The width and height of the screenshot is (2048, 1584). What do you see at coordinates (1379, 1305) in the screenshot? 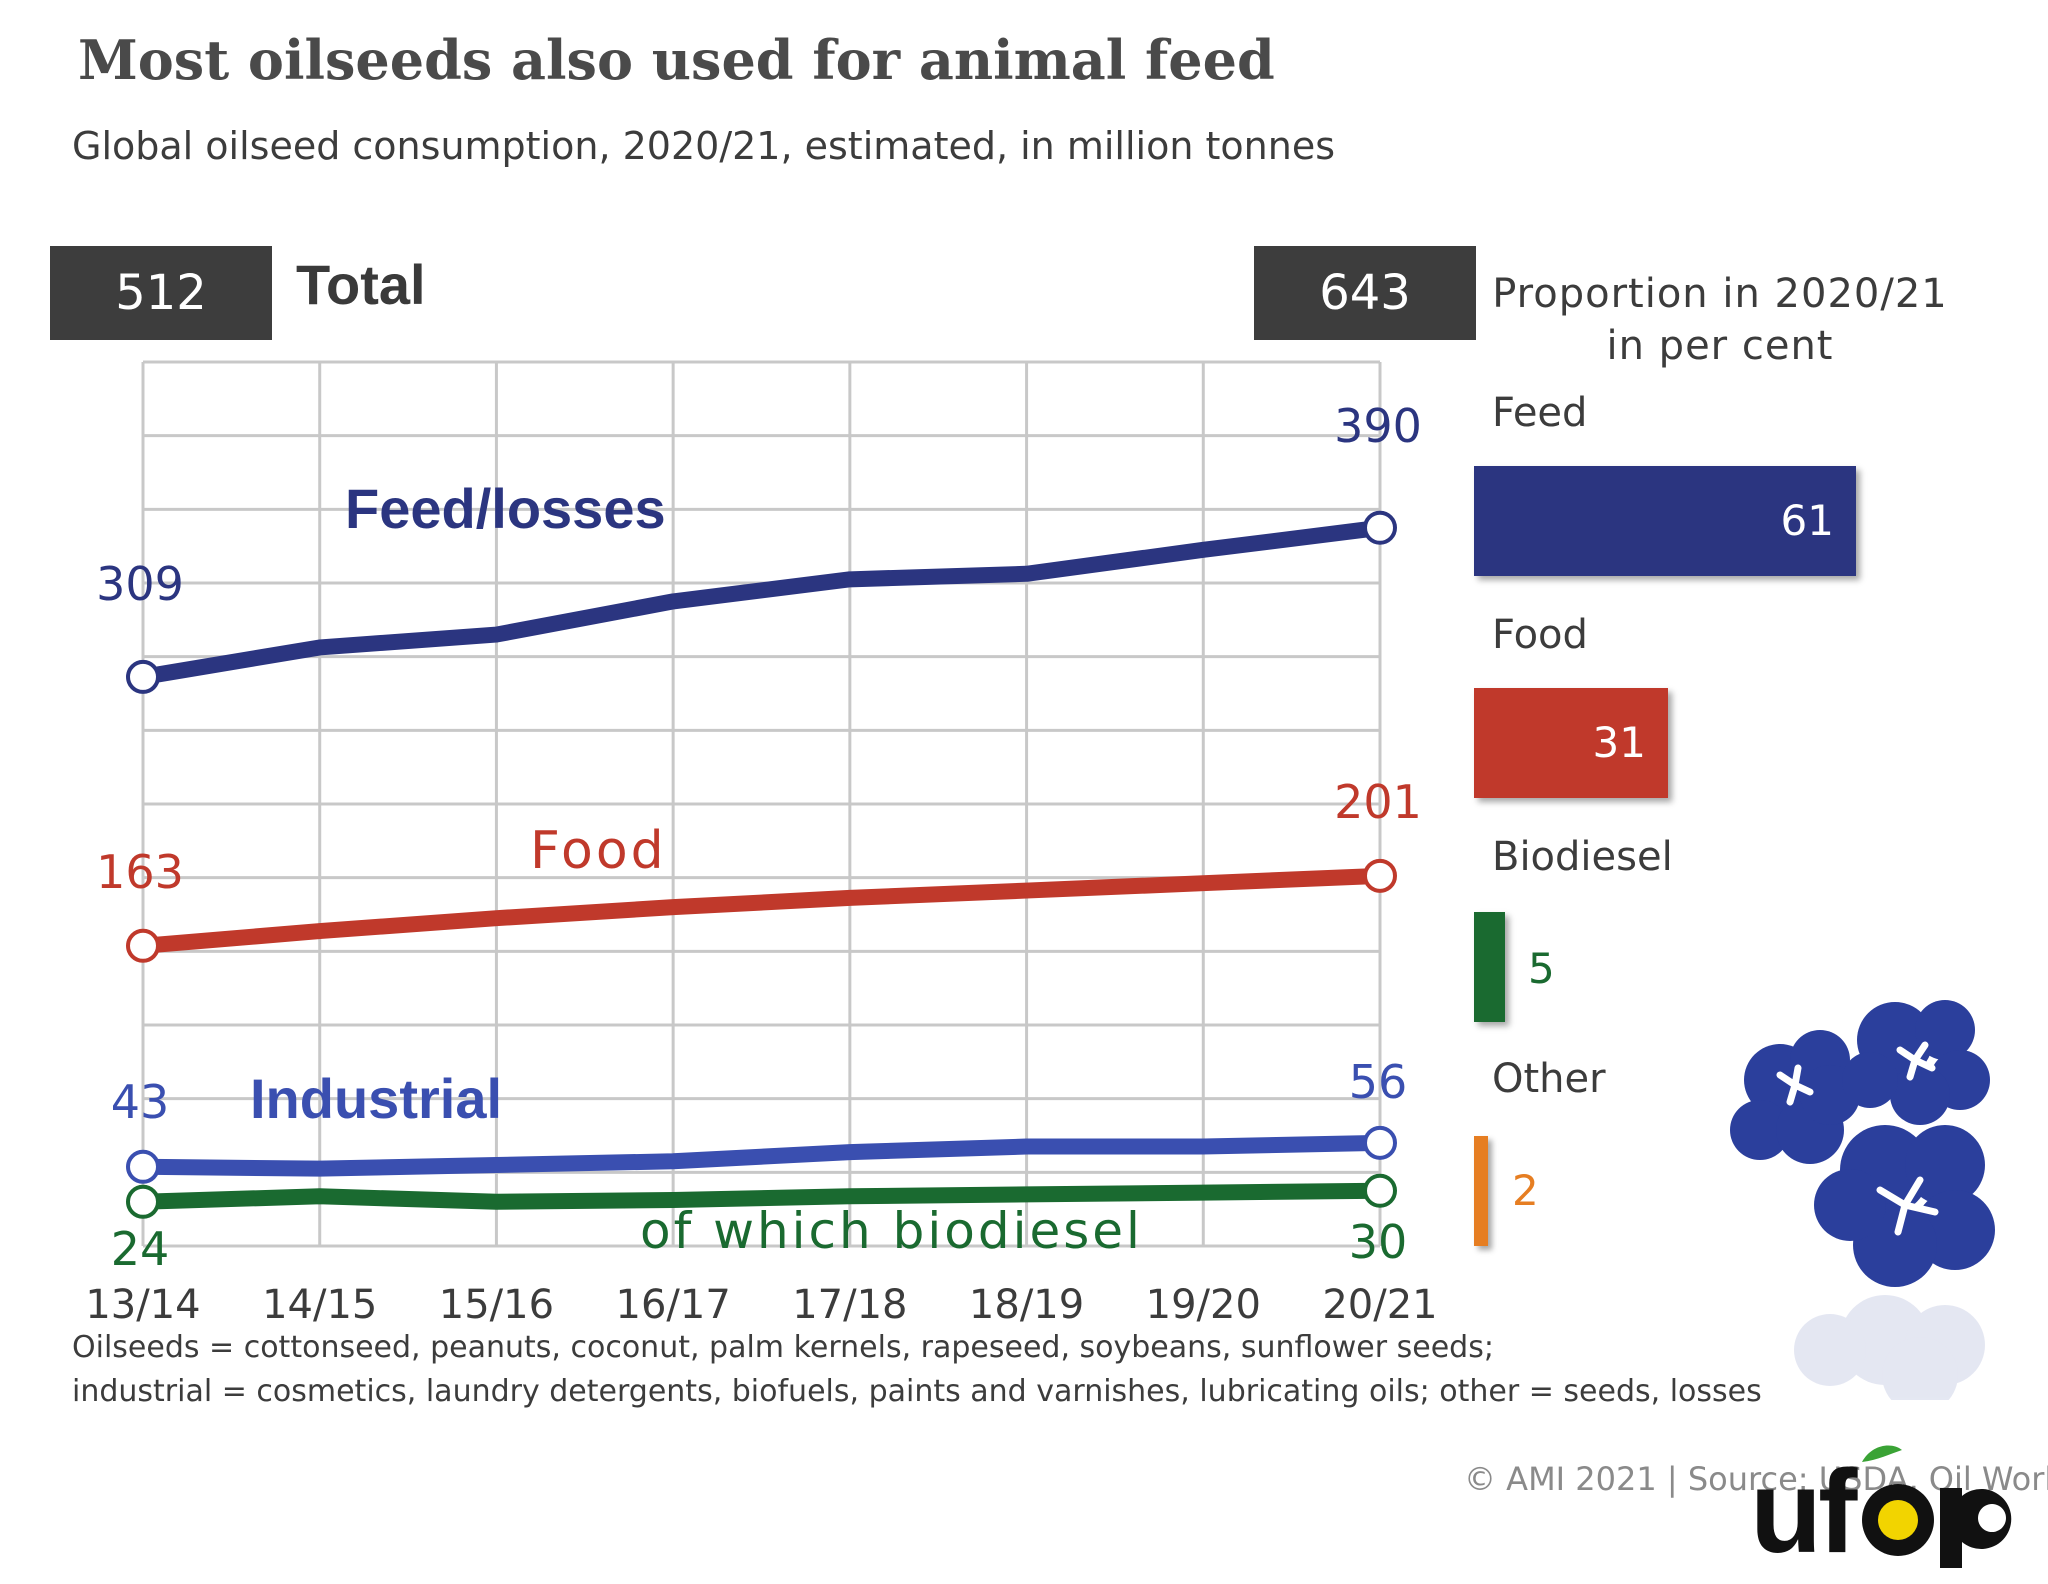
I see `x-tick-label: 20/21` at bounding box center [1379, 1305].